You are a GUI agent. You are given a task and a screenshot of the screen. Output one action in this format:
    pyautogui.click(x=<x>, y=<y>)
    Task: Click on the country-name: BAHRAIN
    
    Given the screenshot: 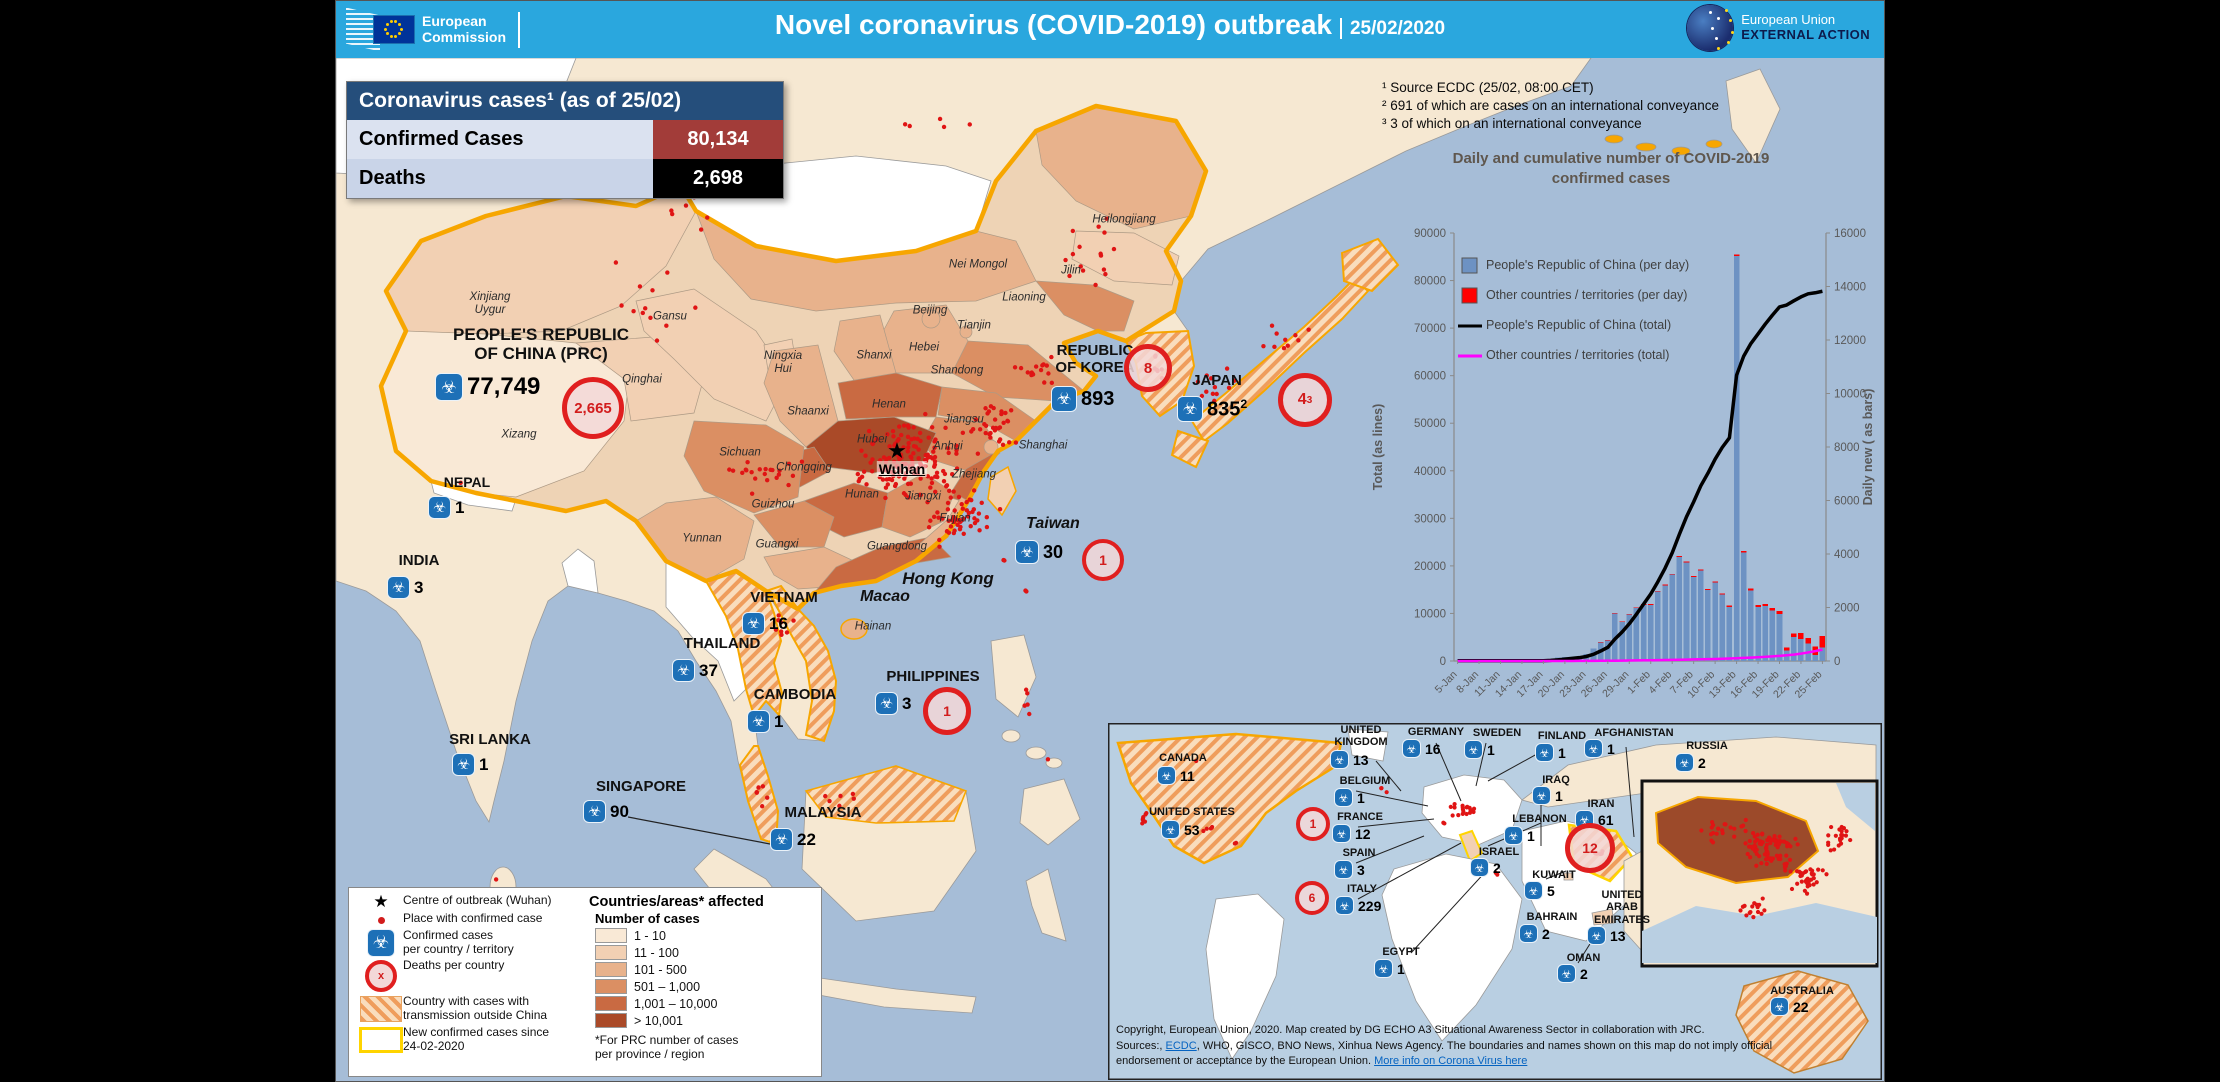 What is the action you would take?
    pyautogui.click(x=1552, y=917)
    